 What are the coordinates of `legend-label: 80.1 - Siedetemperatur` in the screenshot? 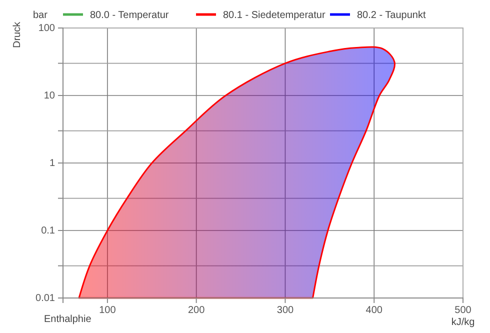 It's located at (274, 15).